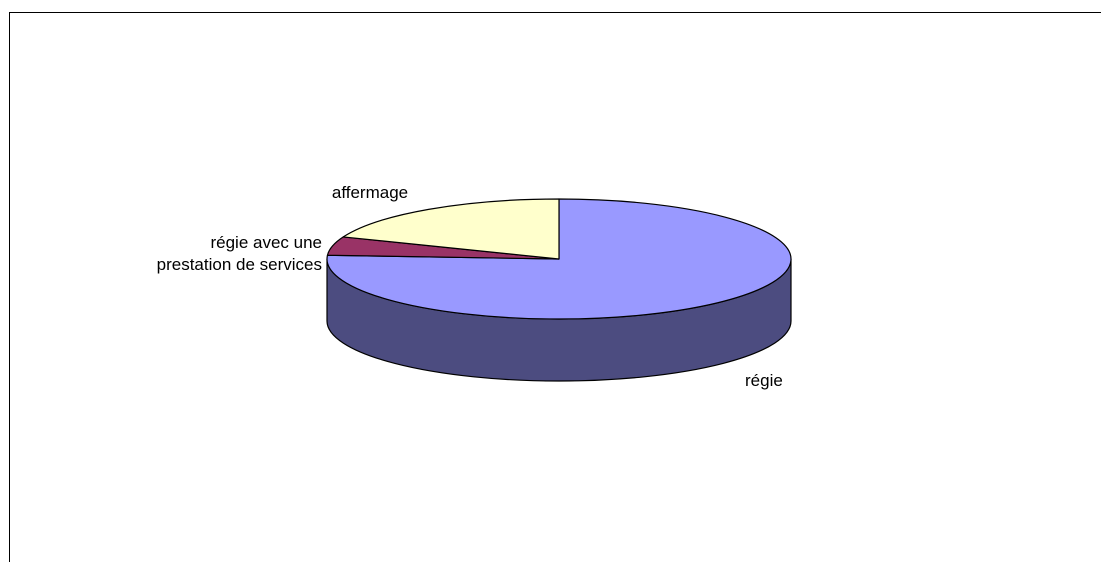  I want to click on pie-tops, so click(559, 259).